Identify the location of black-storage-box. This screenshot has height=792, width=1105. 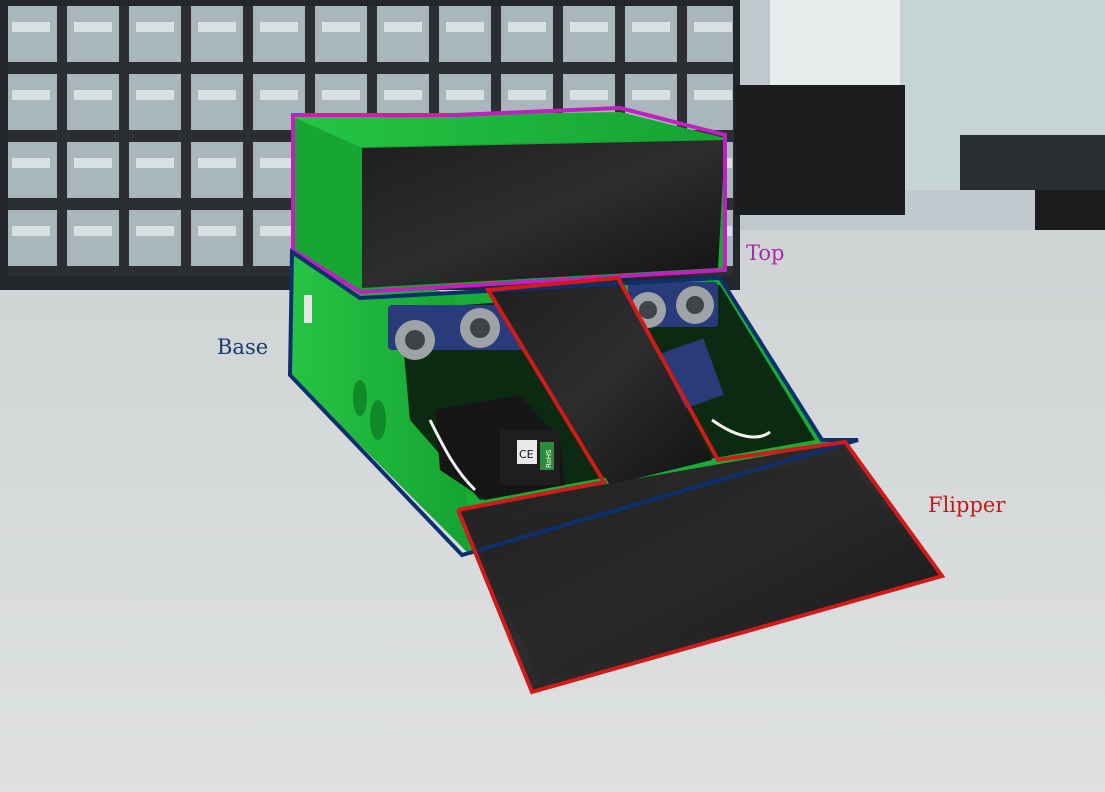
(820, 150).